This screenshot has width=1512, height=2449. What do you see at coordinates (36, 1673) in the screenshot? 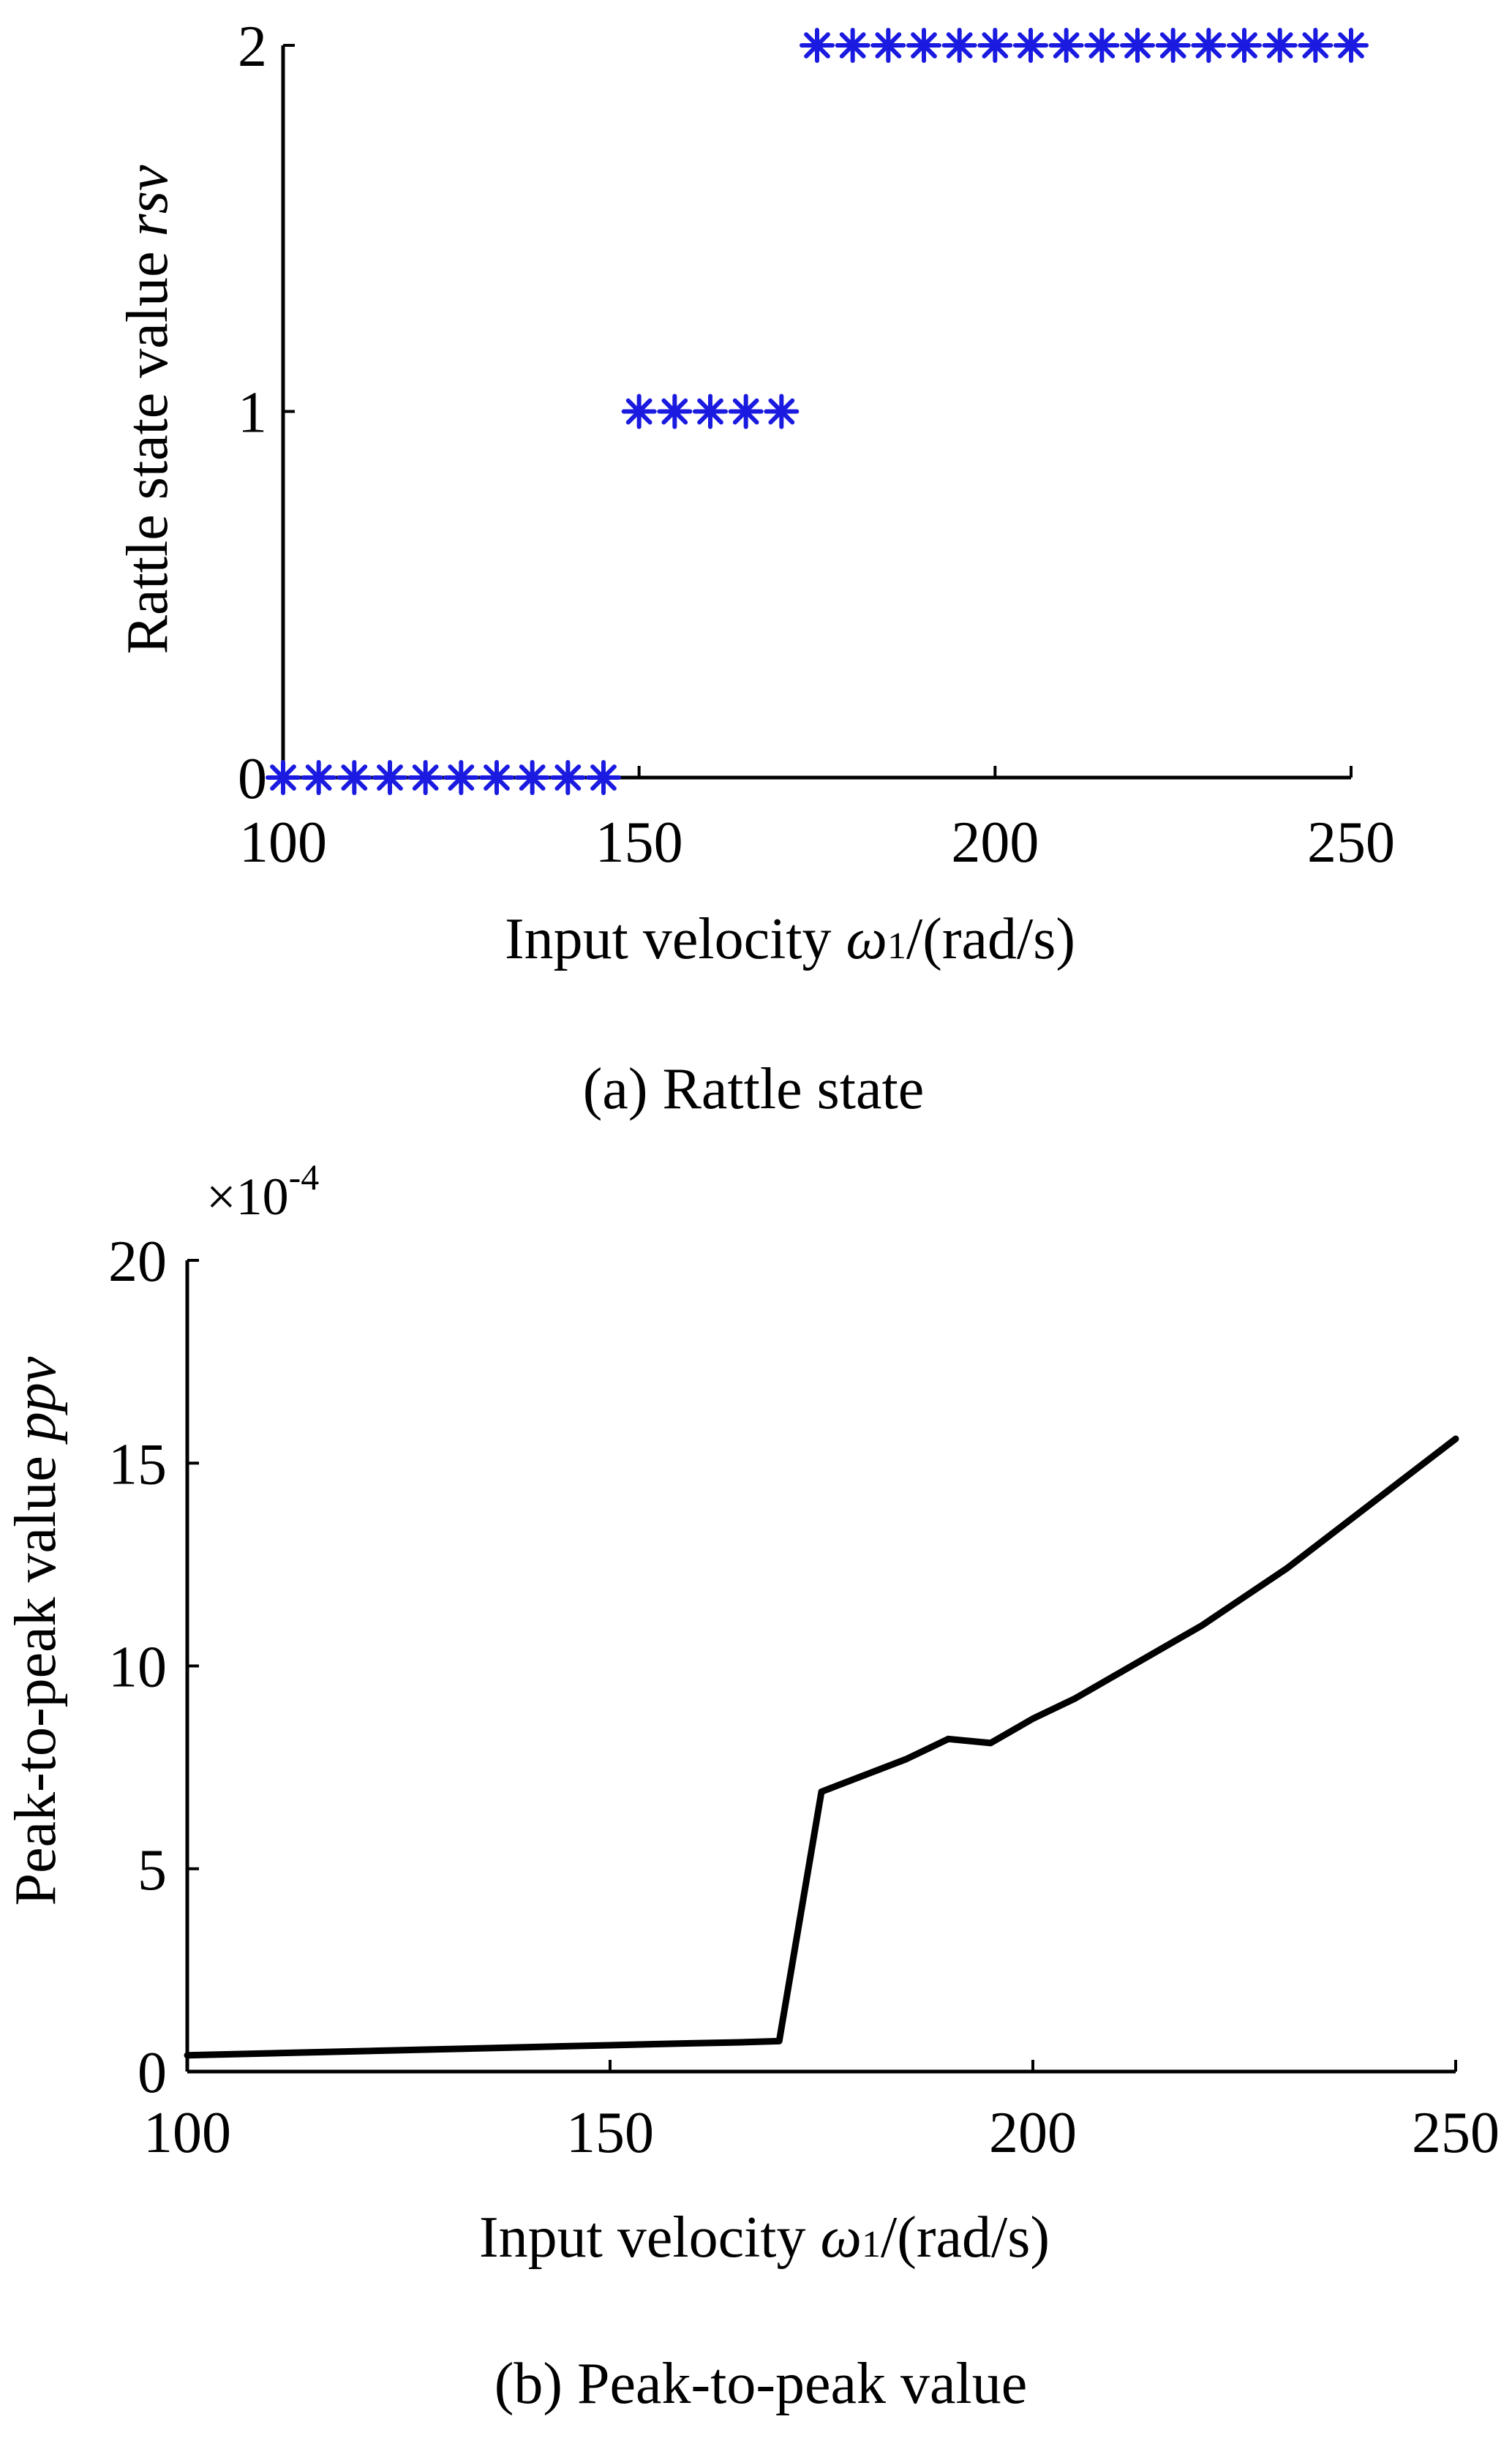
I see `chart-b-y-label-text: Peak-to-peak value` at bounding box center [36, 1673].